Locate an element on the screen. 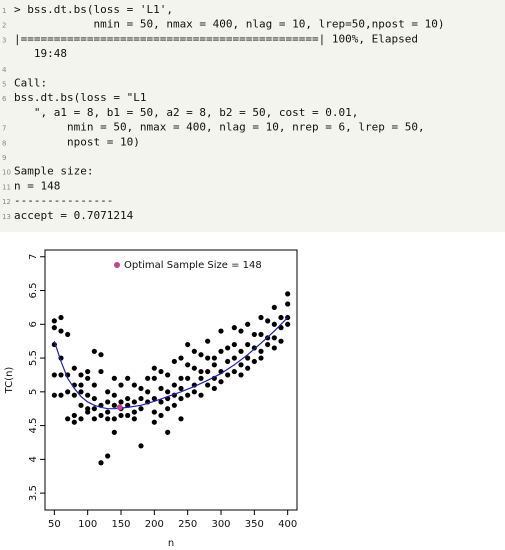  x-tick-label: 150 is located at coordinates (120, 524).